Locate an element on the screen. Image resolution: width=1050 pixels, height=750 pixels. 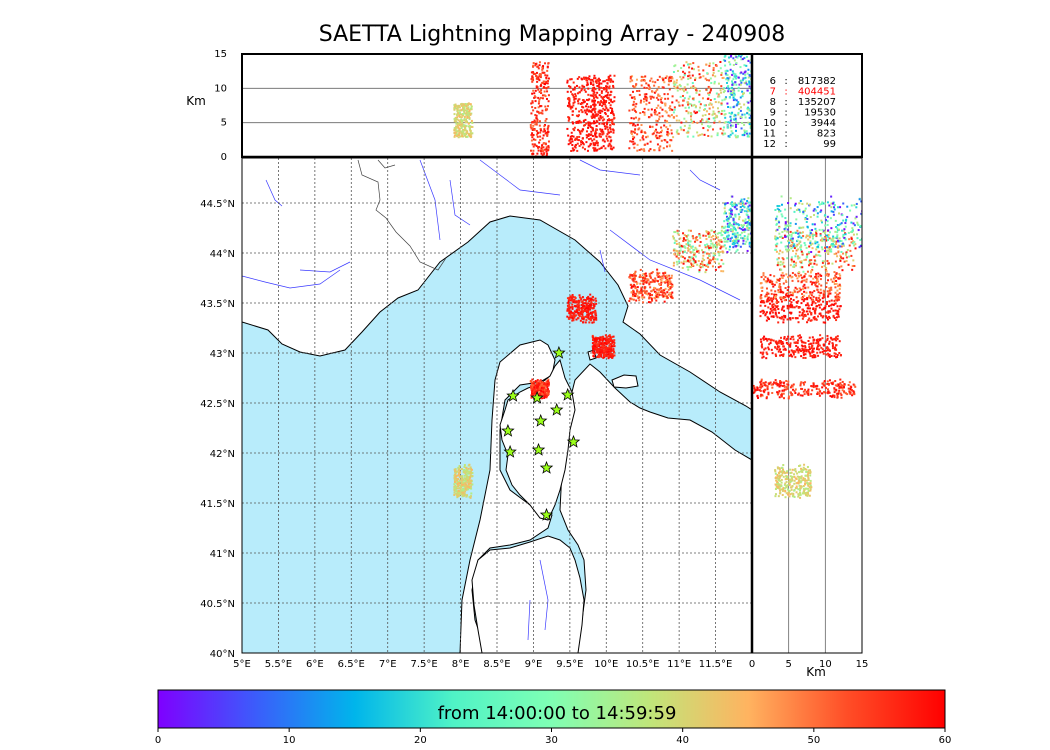
altitude-vs-longitude-sources is located at coordinates (602, 105).